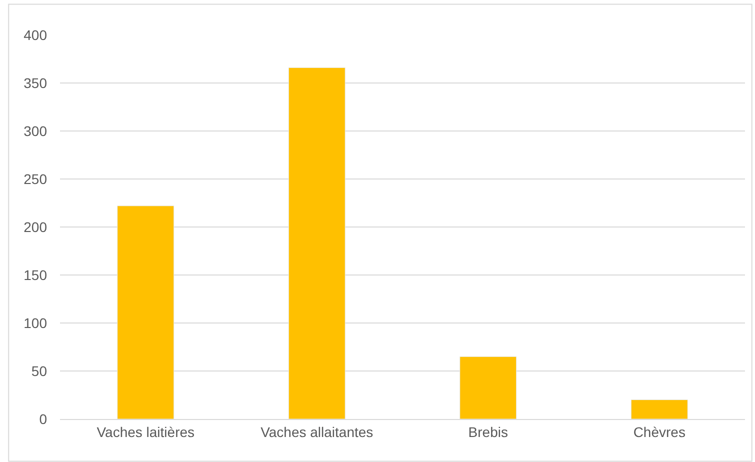 Image resolution: width=755 pixels, height=462 pixels. Describe the element at coordinates (36, 226) in the screenshot. I see `y-tick-label: 200` at that location.